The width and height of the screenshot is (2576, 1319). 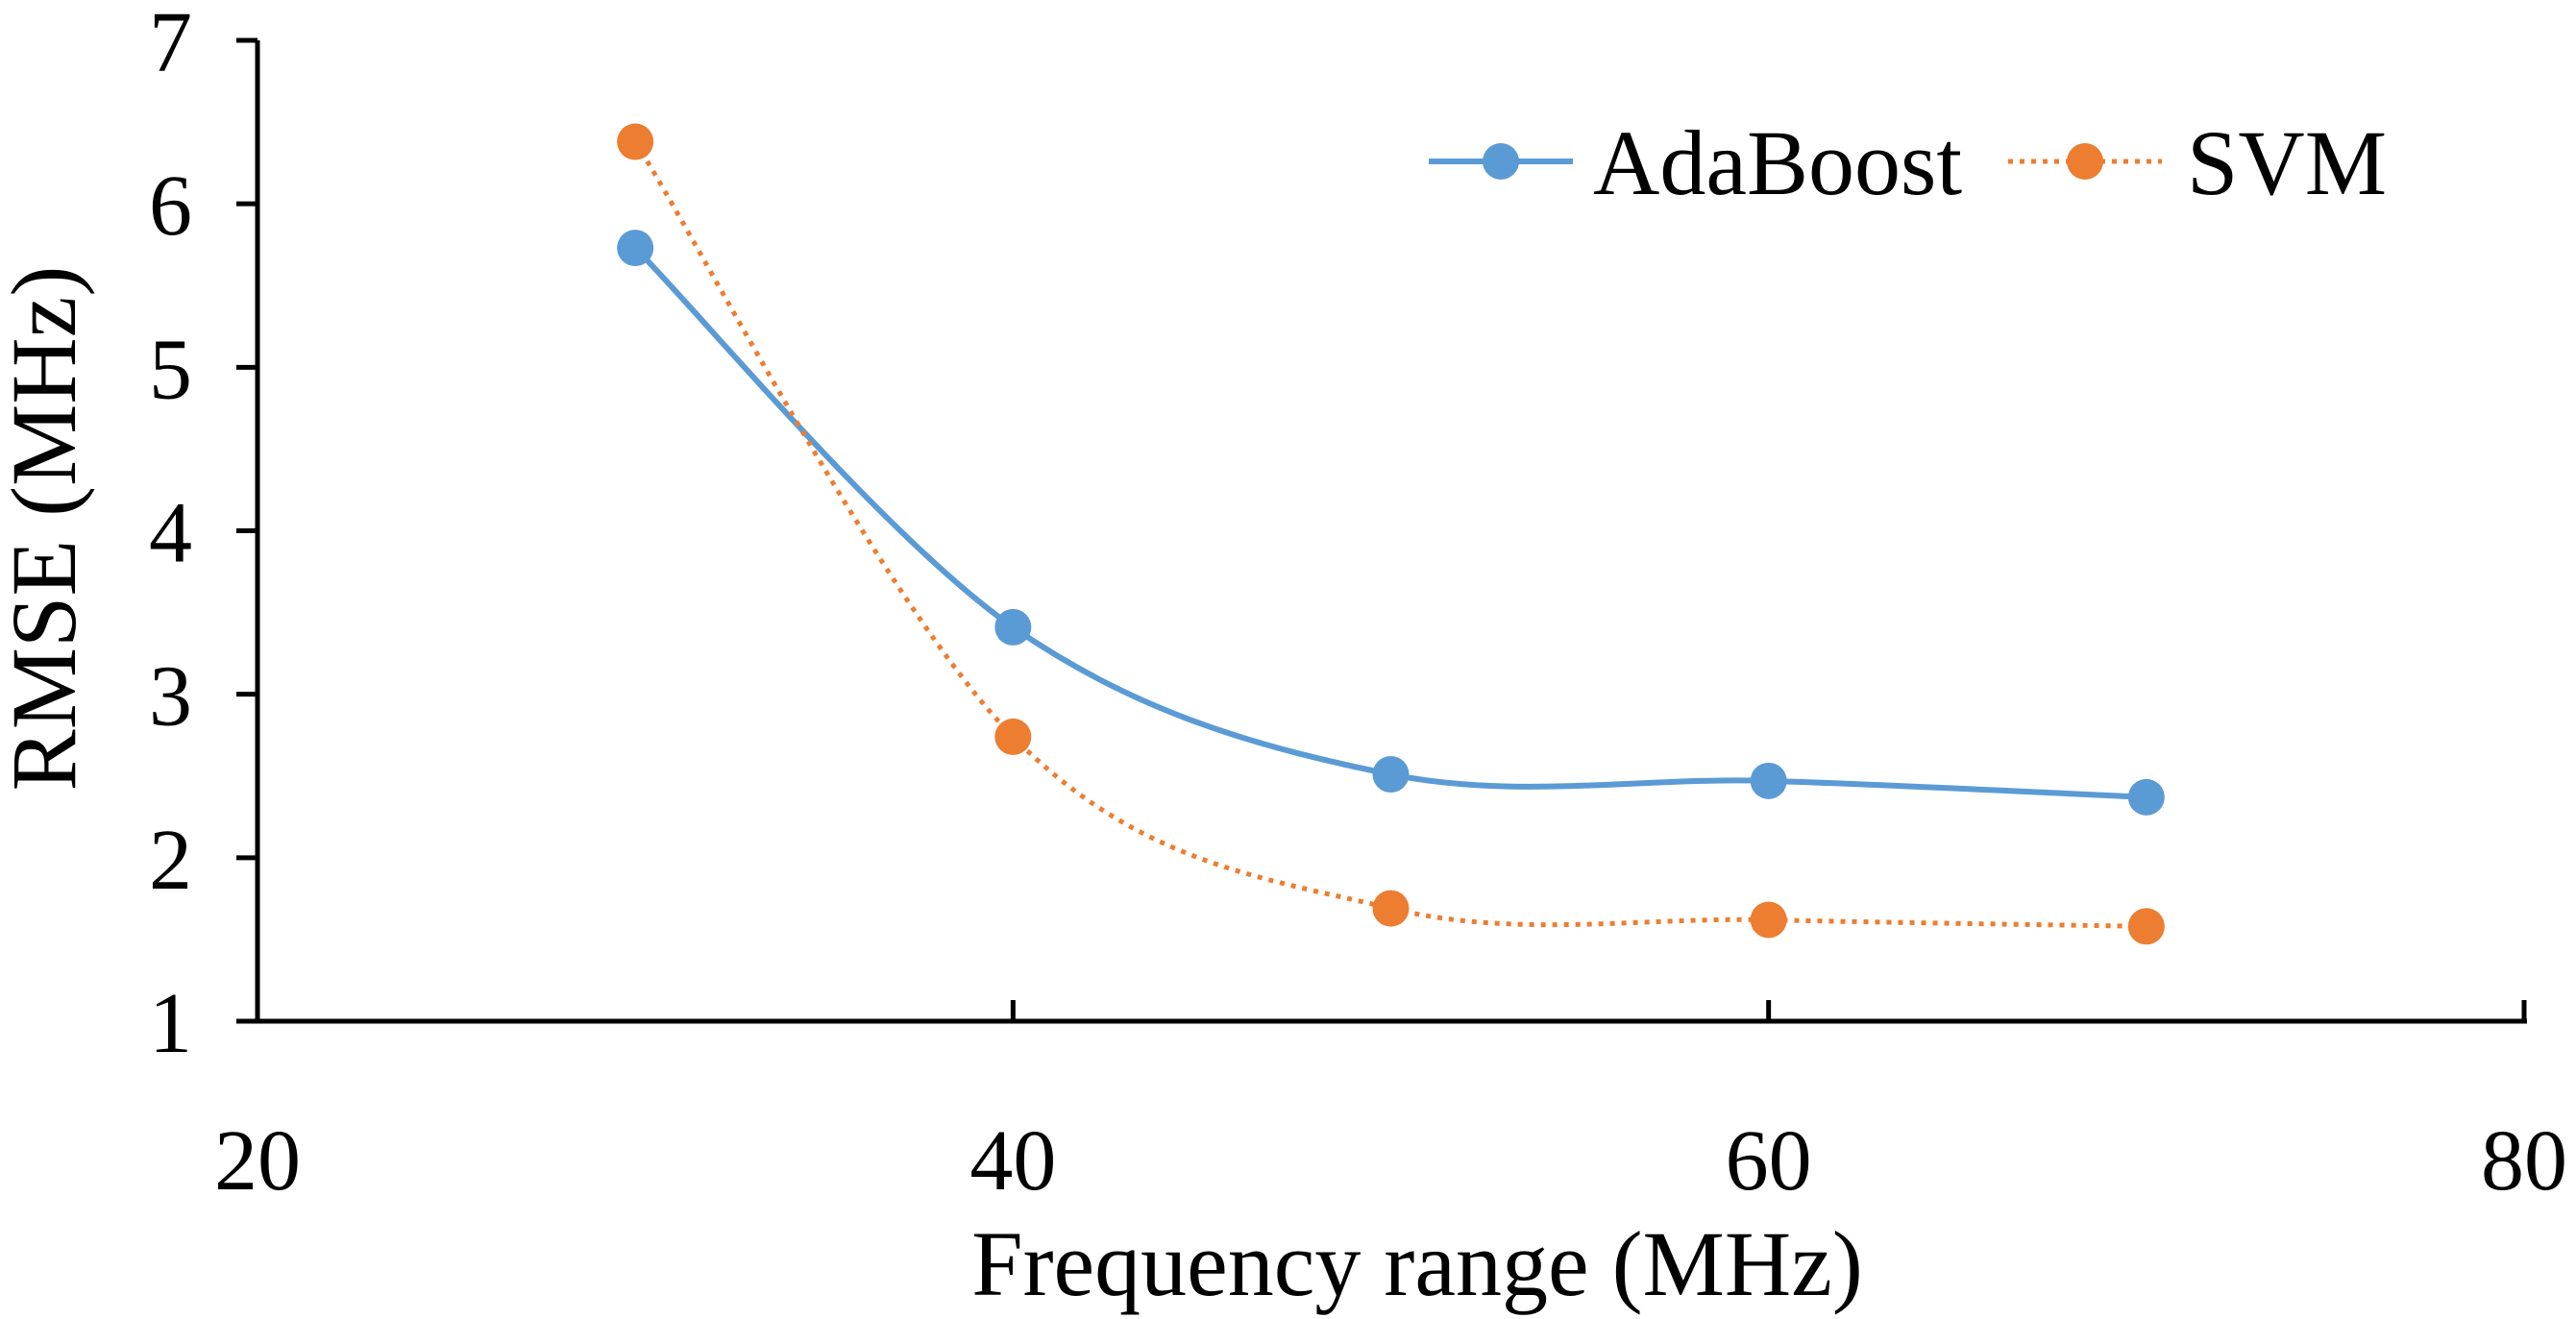 What do you see at coordinates (1012, 1161) in the screenshot?
I see `x-tick-label: 40` at bounding box center [1012, 1161].